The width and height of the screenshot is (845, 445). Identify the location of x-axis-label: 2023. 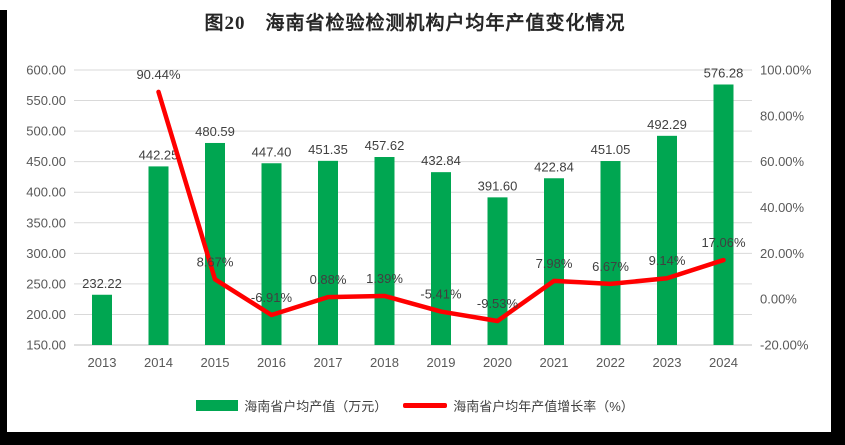
(667, 362).